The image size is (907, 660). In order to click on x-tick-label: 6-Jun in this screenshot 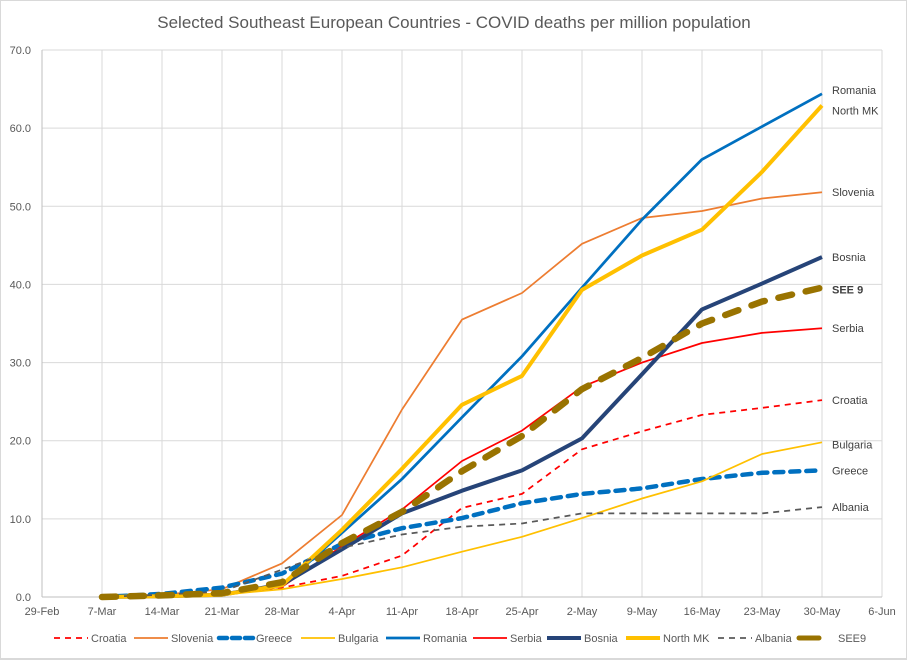, I will do `click(882, 612)`.